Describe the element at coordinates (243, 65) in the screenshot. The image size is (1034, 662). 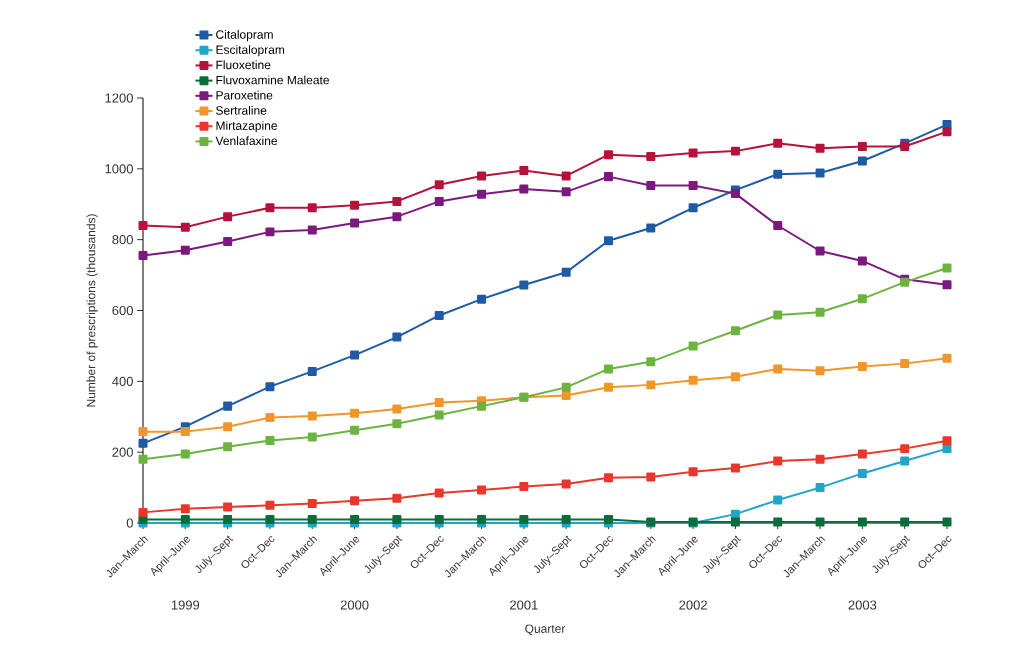
I see `legend-label: Fluoxetine` at that location.